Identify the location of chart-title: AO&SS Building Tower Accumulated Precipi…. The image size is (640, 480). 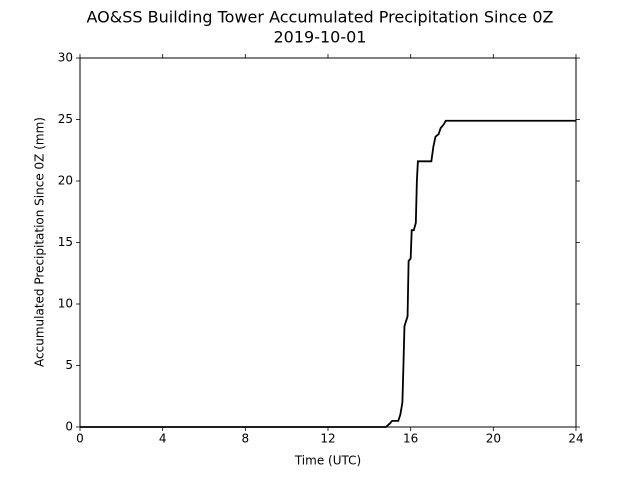
(320, 17).